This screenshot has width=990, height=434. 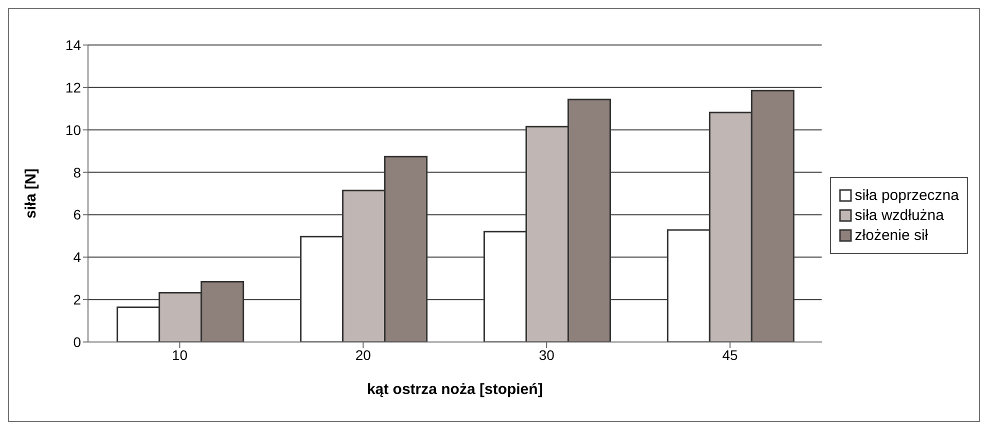 I want to click on y-tick-label: 4, so click(x=77, y=257).